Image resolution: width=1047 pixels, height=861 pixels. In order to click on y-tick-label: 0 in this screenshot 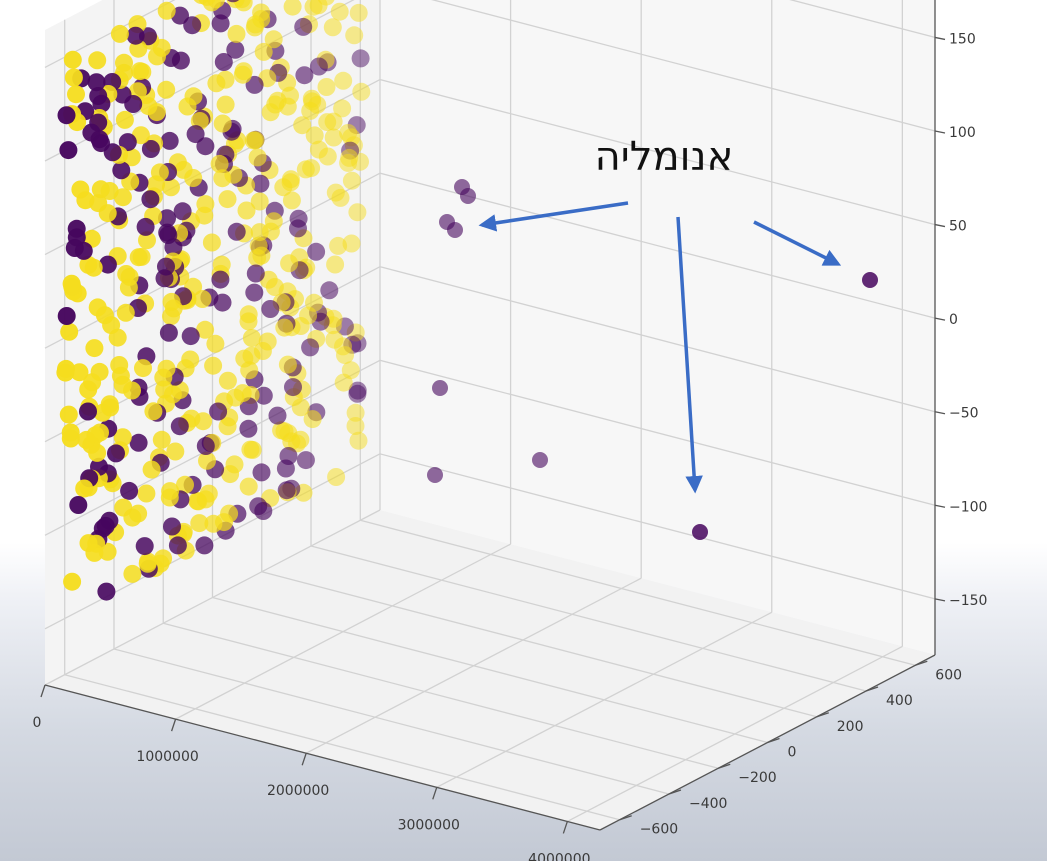, I will do `click(792, 753)`.